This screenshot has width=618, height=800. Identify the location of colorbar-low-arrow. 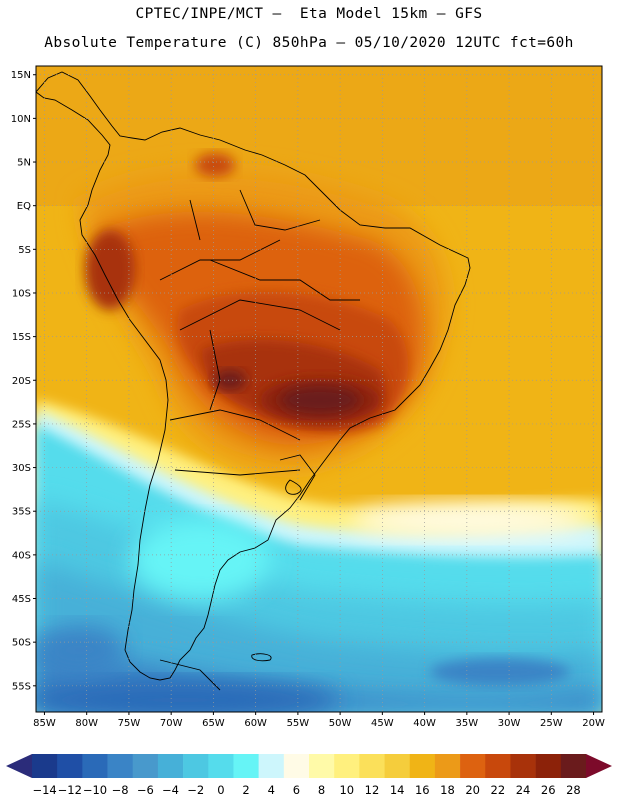
(19, 766).